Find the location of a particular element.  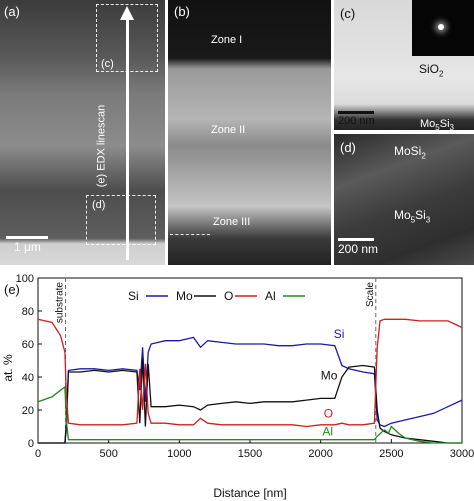

linescan-arrow-head is located at coordinates (127, 13).